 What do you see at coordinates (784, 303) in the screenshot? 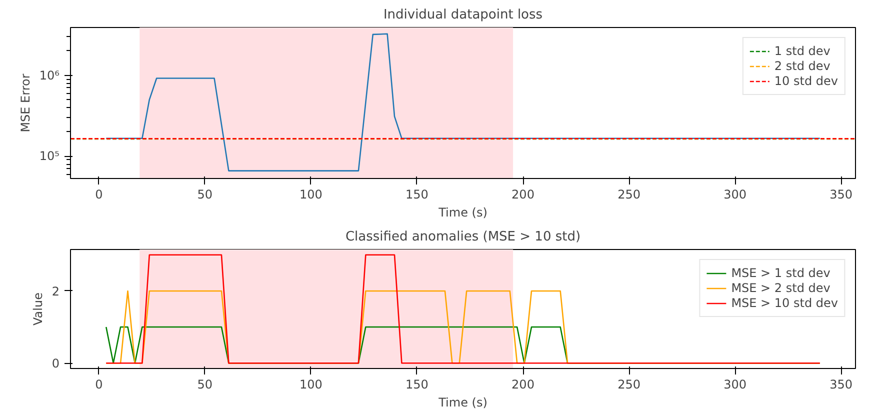
I see `legend-label: MSE > 10 std dev` at bounding box center [784, 303].